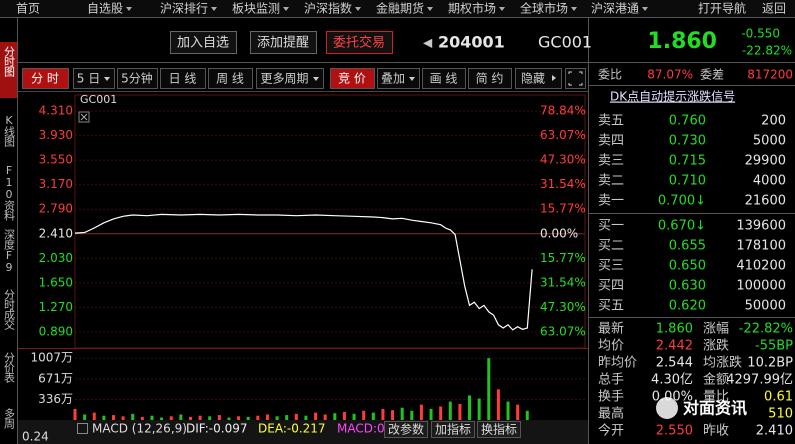 The height and width of the screenshot is (444, 795). I want to click on toolbar-button-label: 叠加, so click(393, 79).